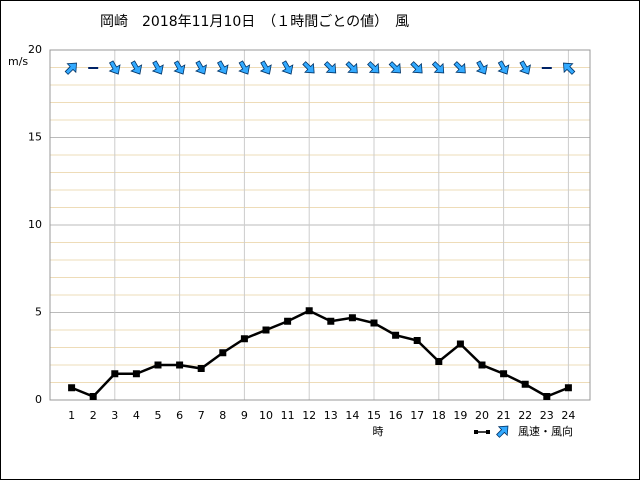  What do you see at coordinates (158, 415) in the screenshot?
I see `x-tick-label: 5` at bounding box center [158, 415].